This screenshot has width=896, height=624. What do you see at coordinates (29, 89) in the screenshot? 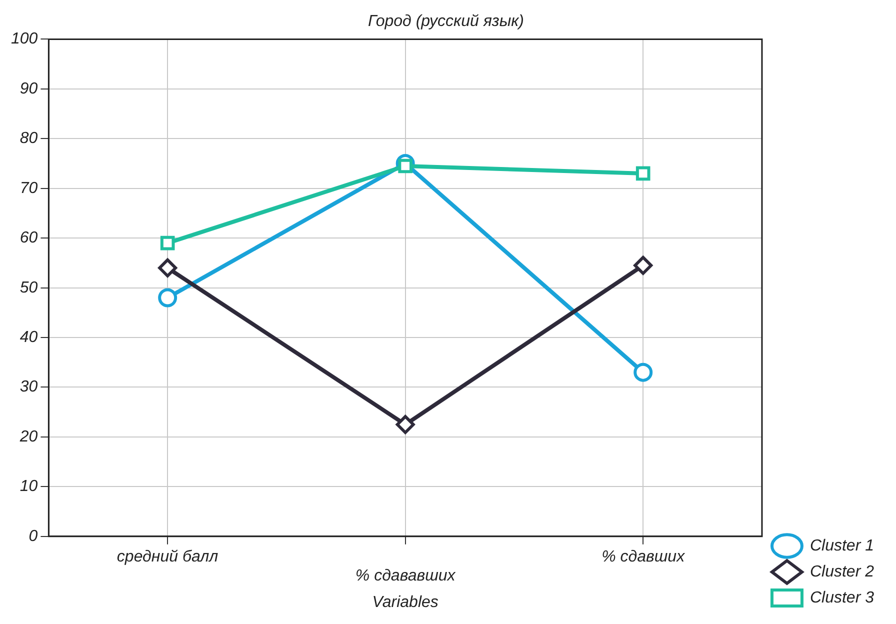
I see `y-tick-label: 90` at bounding box center [29, 89].